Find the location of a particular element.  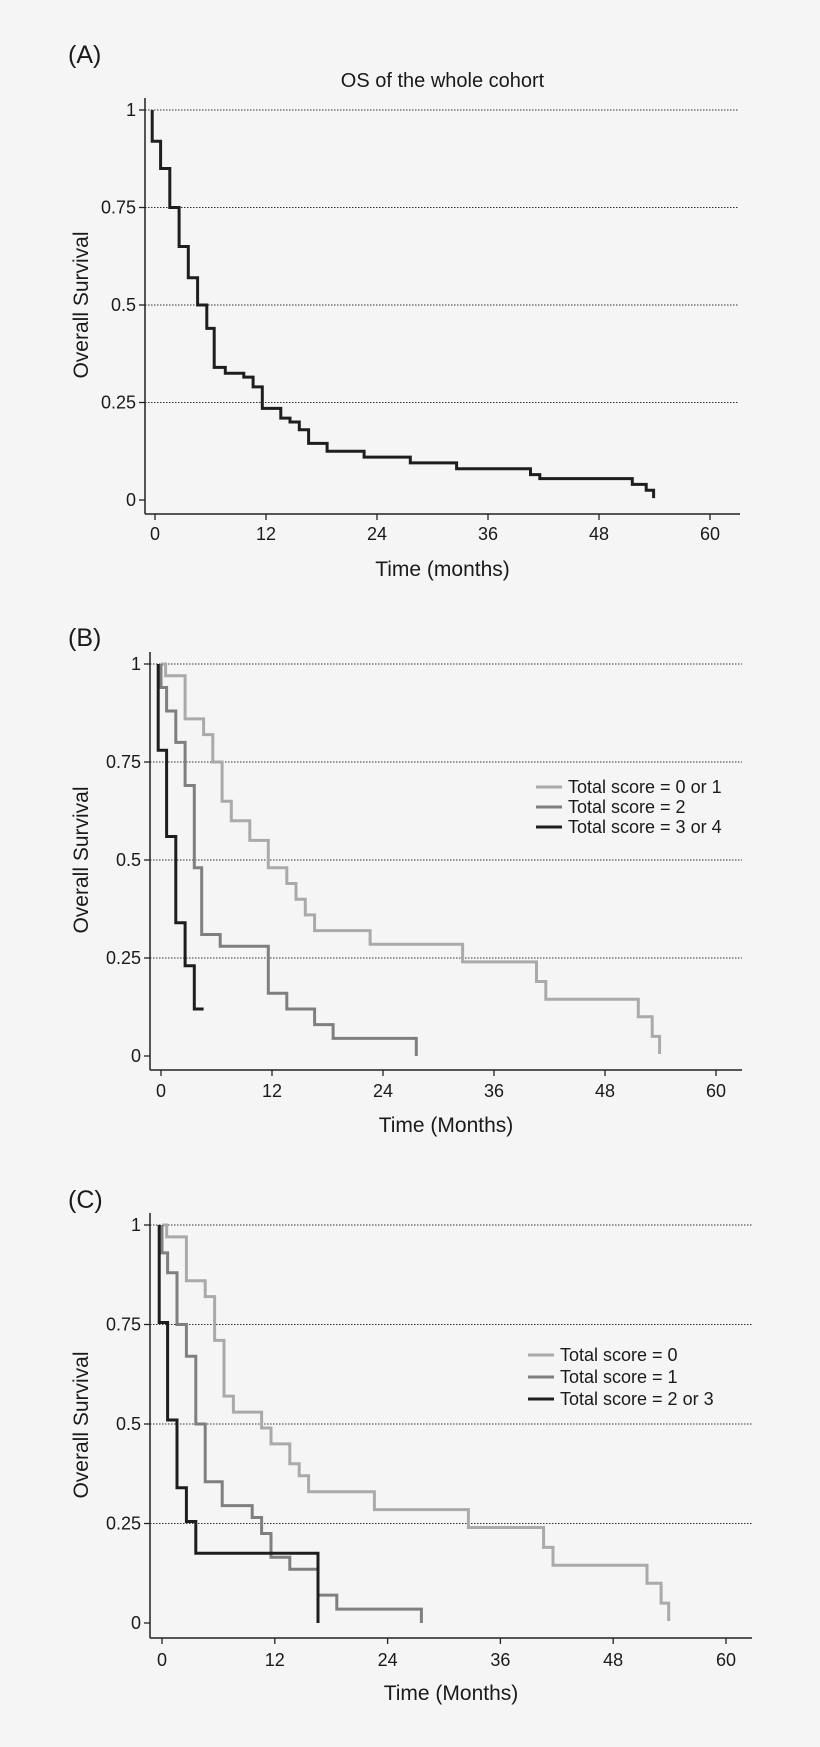

panel-label: (A) is located at coordinates (84, 55).